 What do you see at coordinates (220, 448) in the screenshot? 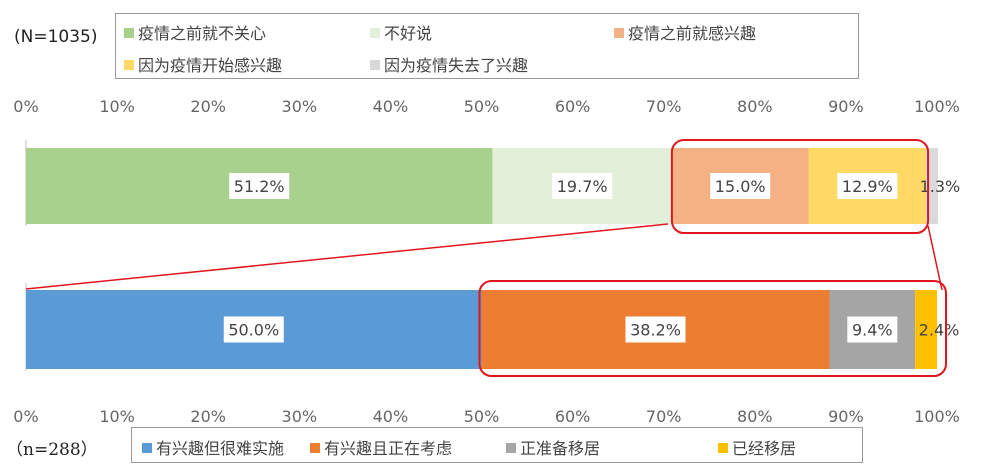
I see `legend-label: 有兴趣但很难实施` at bounding box center [220, 448].